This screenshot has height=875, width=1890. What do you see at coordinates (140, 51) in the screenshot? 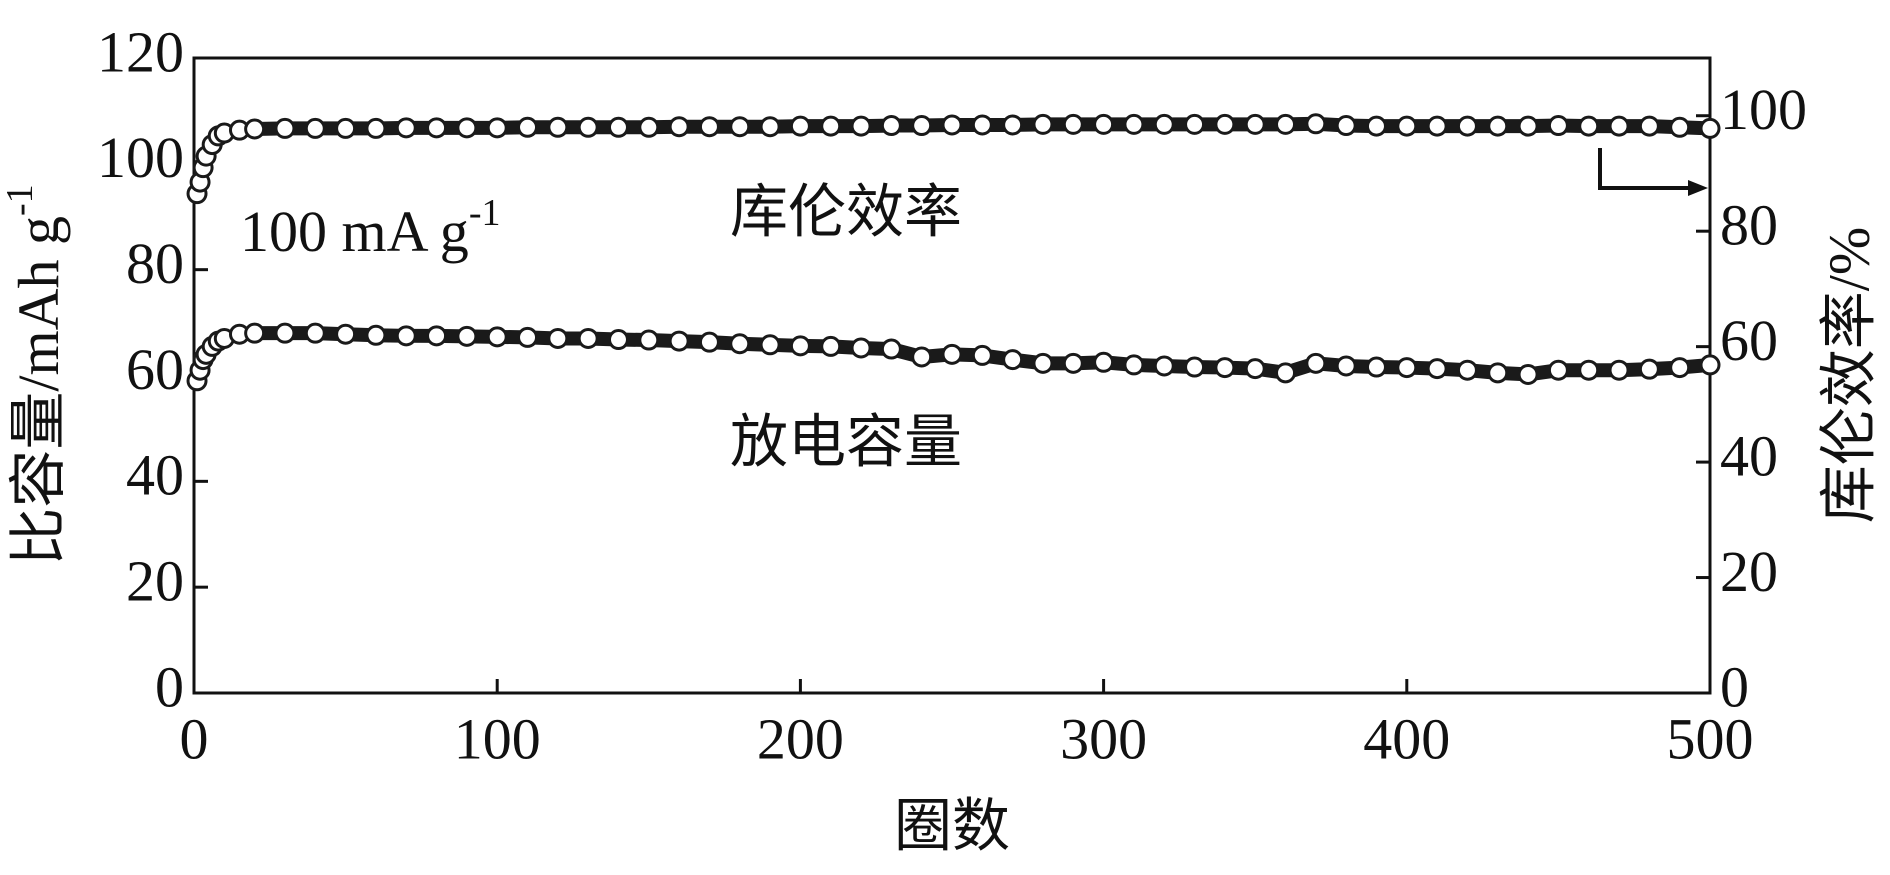
I see `y-tick-label: 120` at bounding box center [140, 51].